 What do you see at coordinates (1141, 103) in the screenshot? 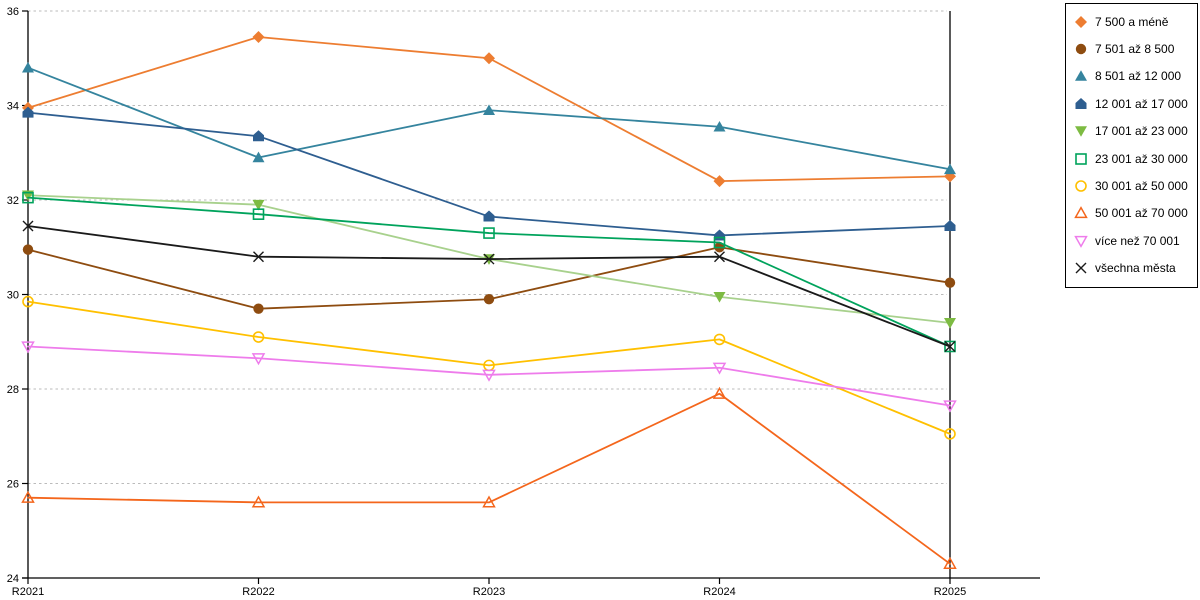
I see `legend-label: 12 001 až 17 000` at bounding box center [1141, 103].